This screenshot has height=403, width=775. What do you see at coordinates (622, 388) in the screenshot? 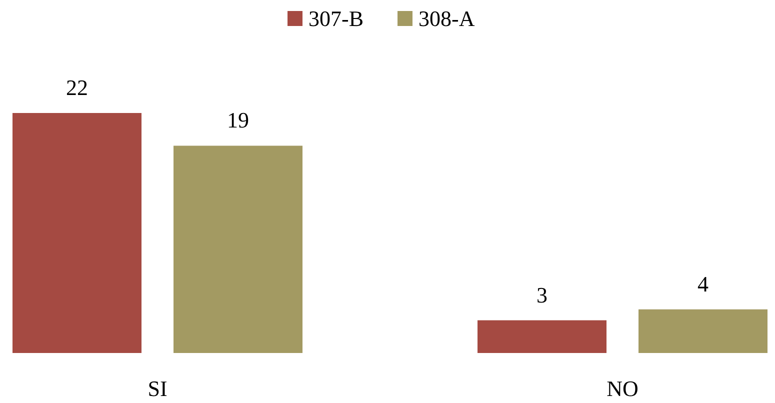
I see `x-tick-label: NO` at bounding box center [622, 388].